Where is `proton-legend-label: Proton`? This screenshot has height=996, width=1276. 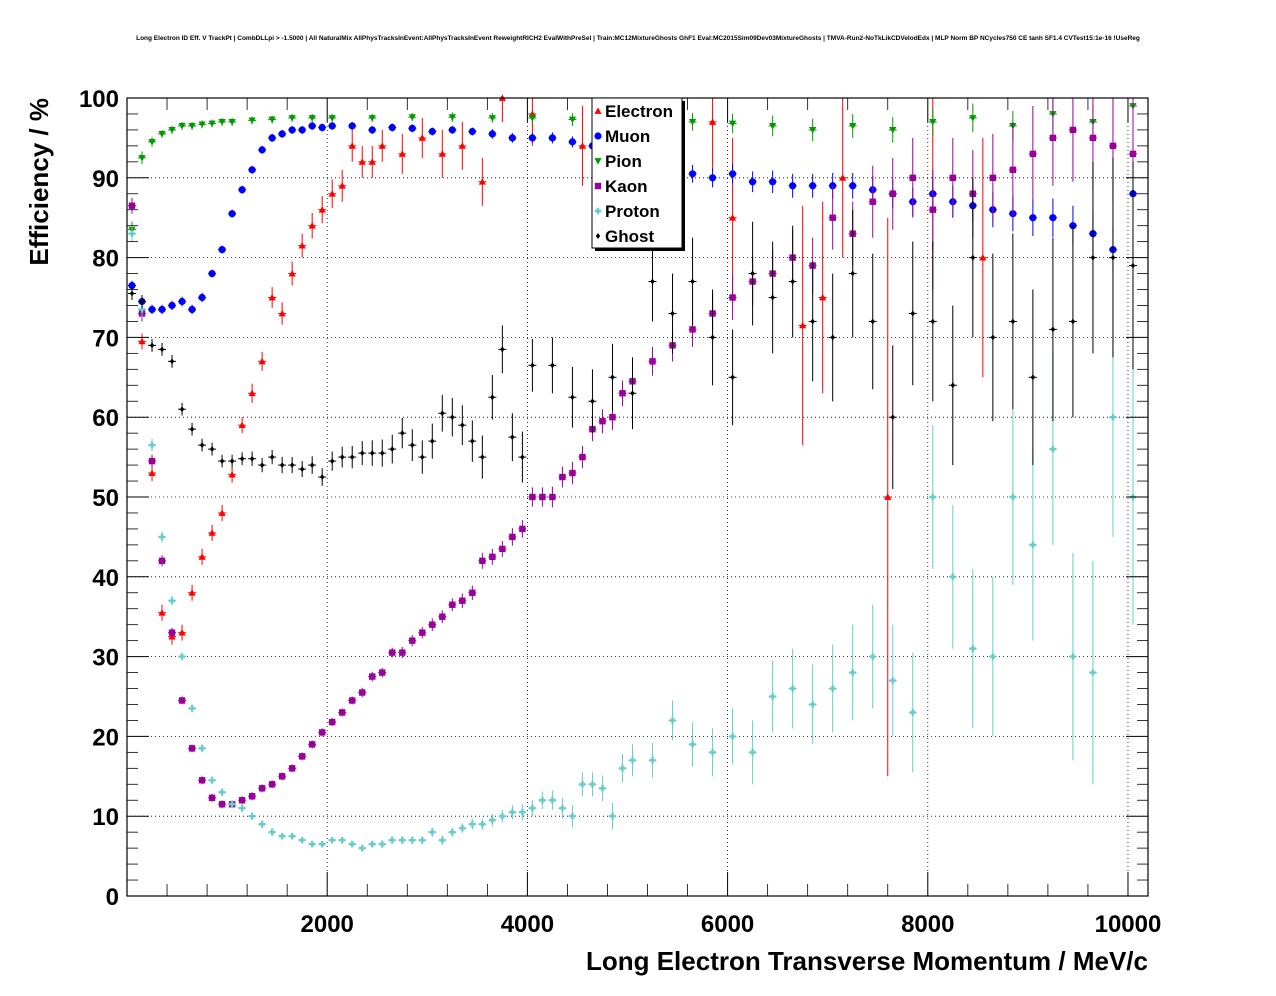 proton-legend-label: Proton is located at coordinates (632, 211).